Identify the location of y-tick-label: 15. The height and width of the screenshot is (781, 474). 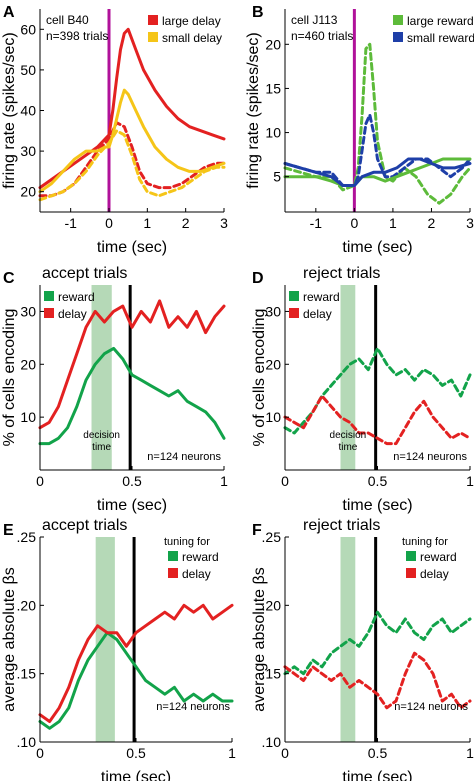
(273, 88).